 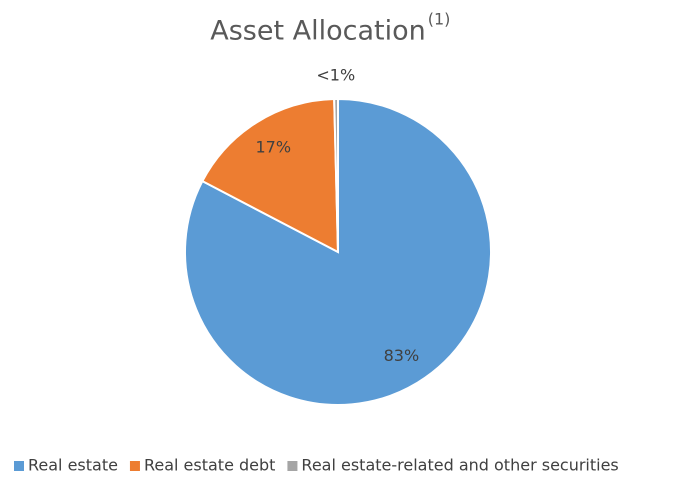 I want to click on legend-label: Real estate-related and other securities, so click(x=459, y=465).